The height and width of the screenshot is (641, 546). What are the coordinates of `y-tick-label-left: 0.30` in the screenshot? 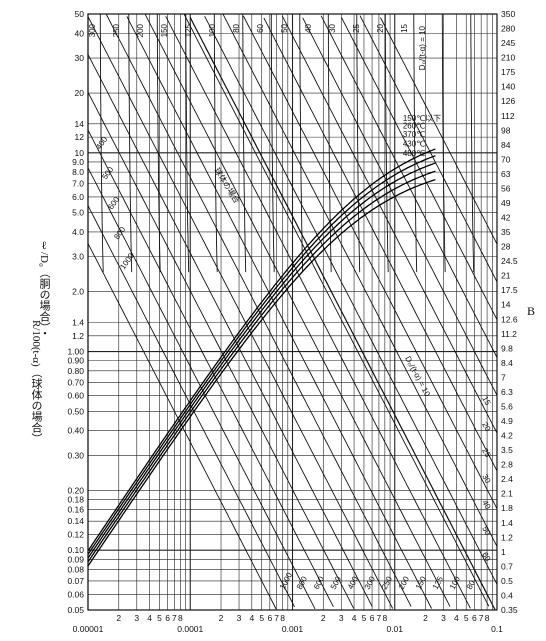 It's located at (75, 455).